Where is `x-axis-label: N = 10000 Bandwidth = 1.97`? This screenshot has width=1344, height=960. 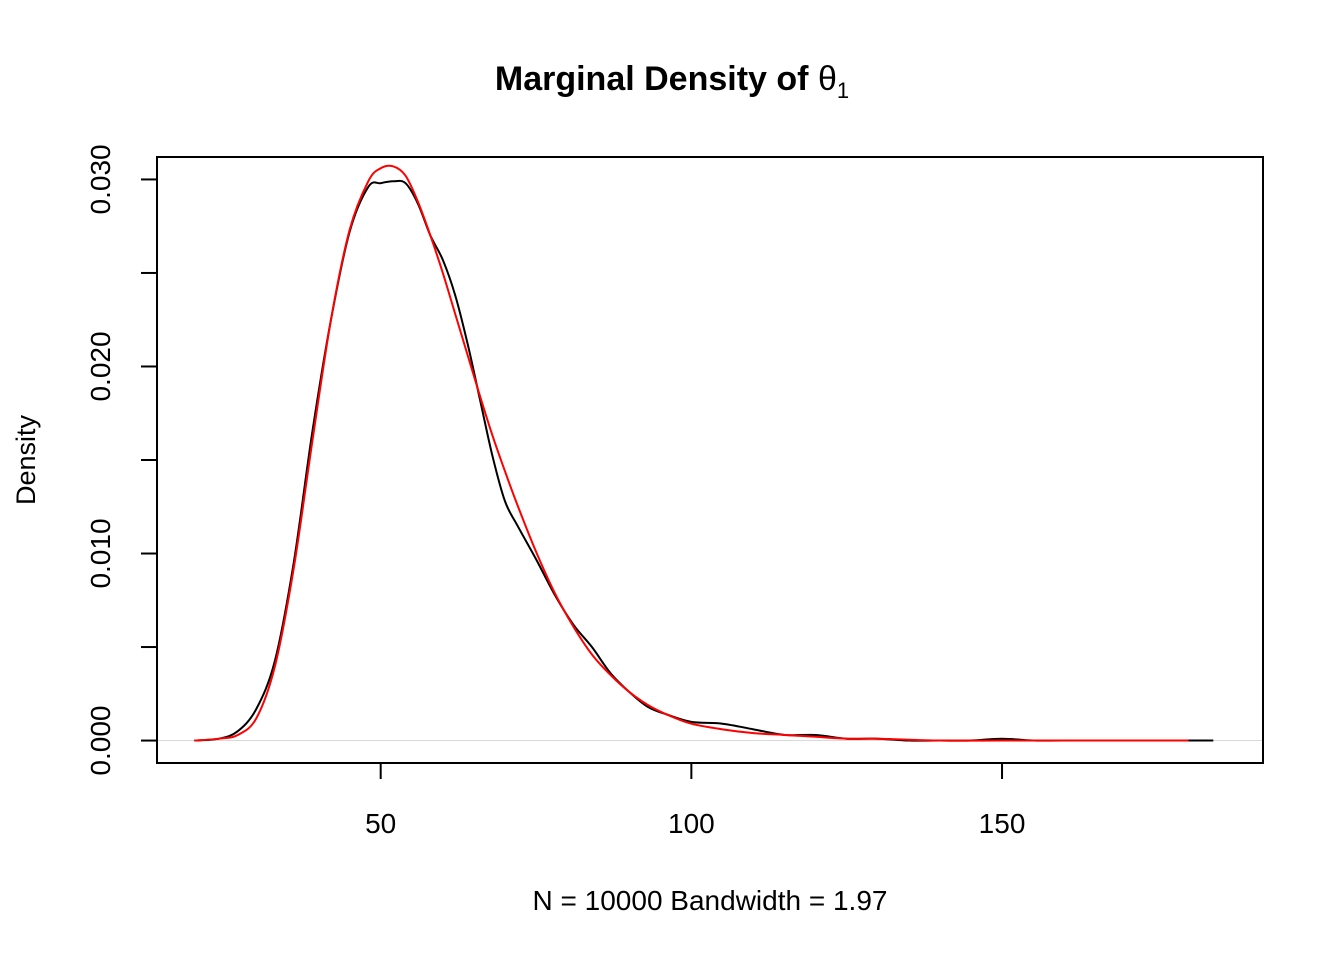 x-axis-label: N = 10000 Bandwidth = 1.97 is located at coordinates (710, 900).